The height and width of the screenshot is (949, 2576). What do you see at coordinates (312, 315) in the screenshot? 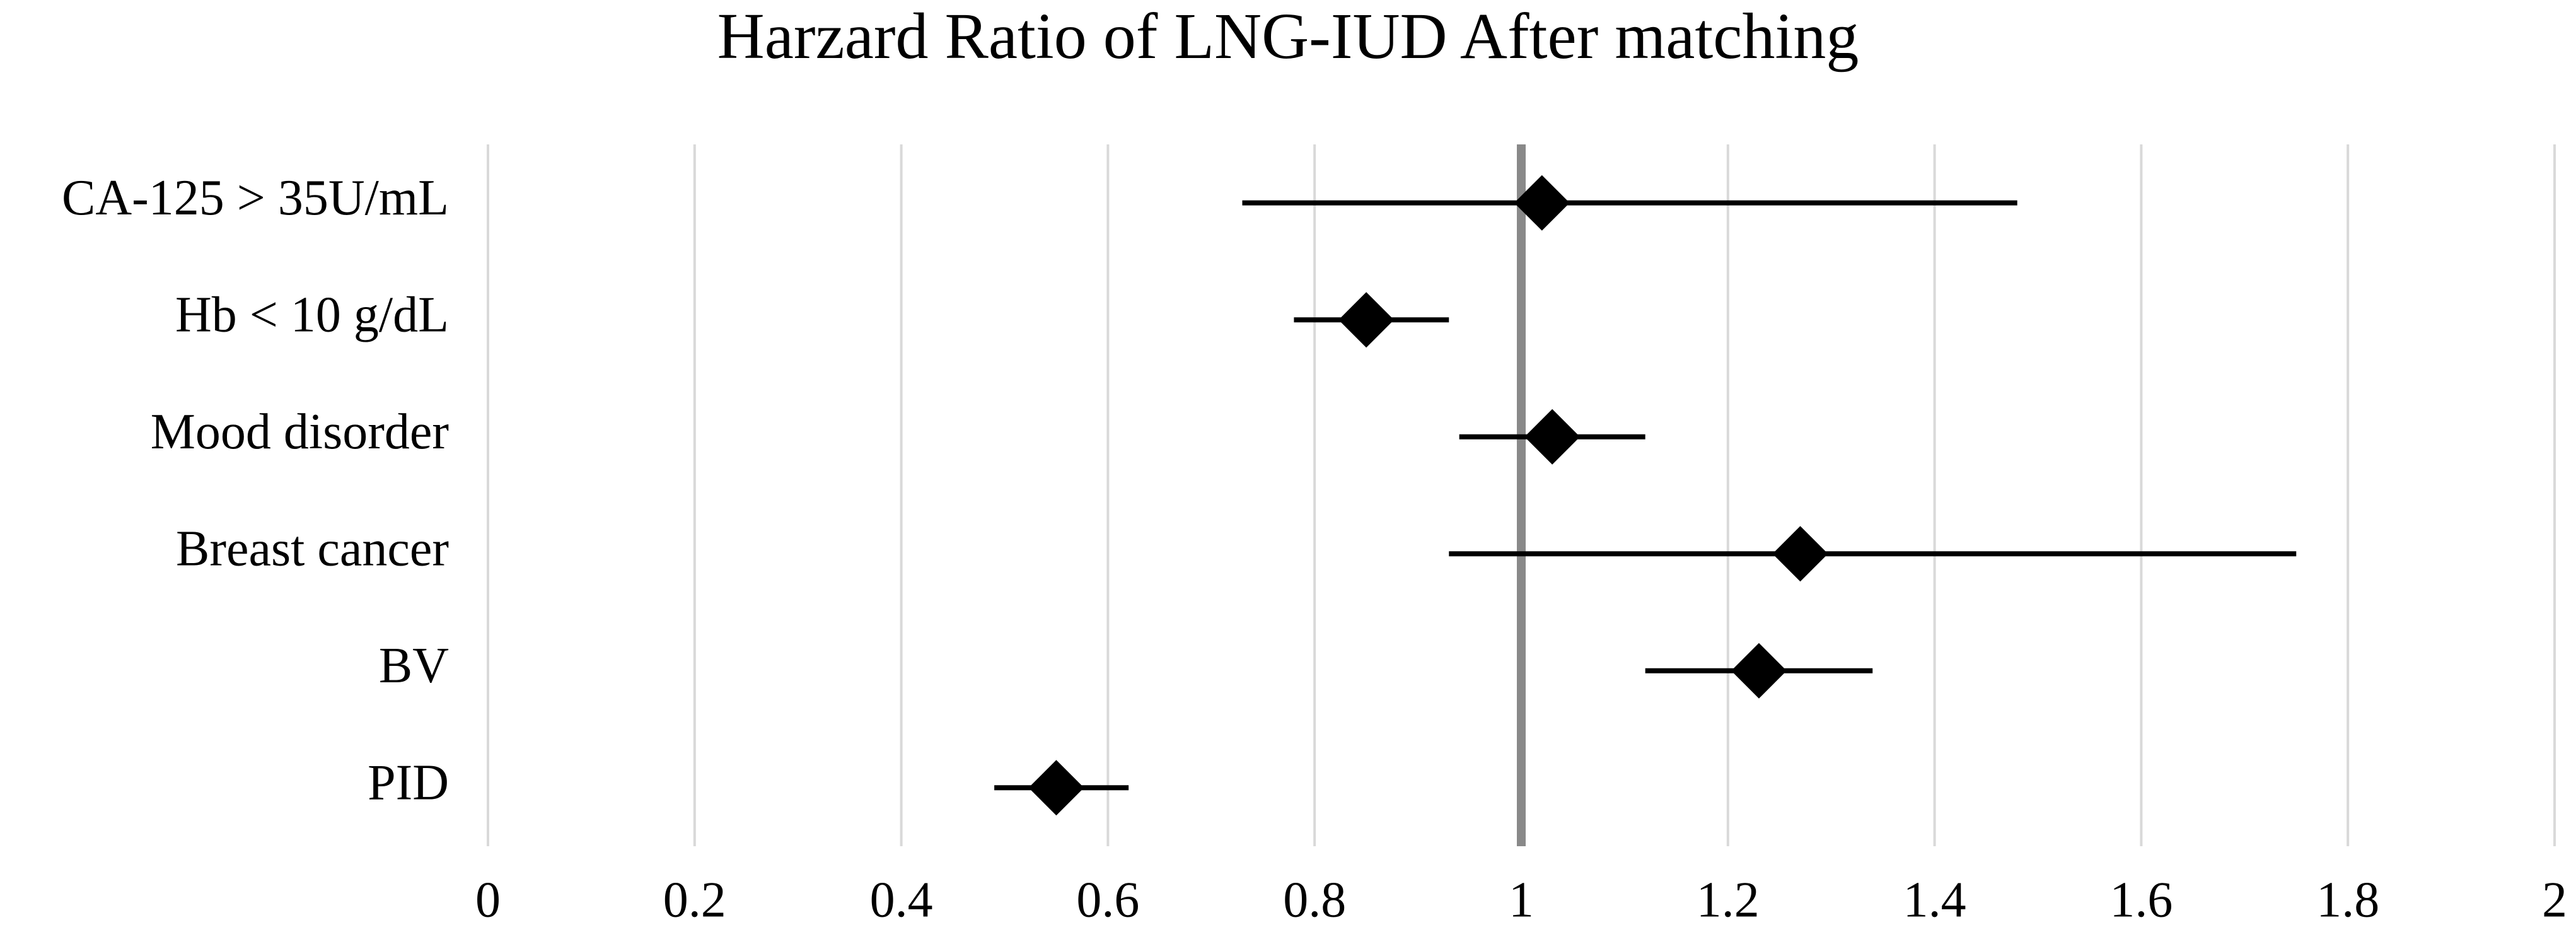
I see `y-tick-label: Hb < 10 g/dL` at bounding box center [312, 315].